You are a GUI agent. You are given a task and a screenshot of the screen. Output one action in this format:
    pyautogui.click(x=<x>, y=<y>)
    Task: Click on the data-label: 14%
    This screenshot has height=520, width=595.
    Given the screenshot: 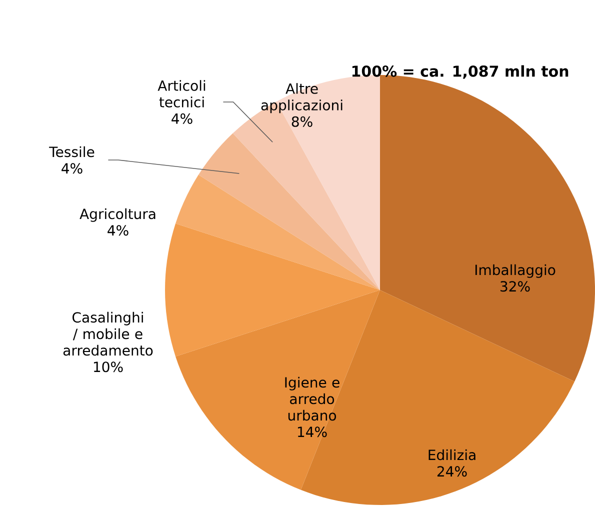 What is the action you would take?
    pyautogui.click(x=312, y=432)
    